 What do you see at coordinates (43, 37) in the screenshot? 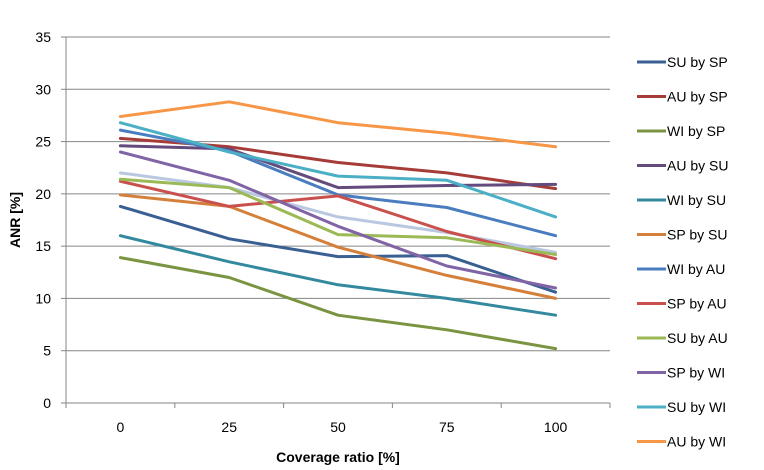
I see `y-tick-label: 35` at bounding box center [43, 37].